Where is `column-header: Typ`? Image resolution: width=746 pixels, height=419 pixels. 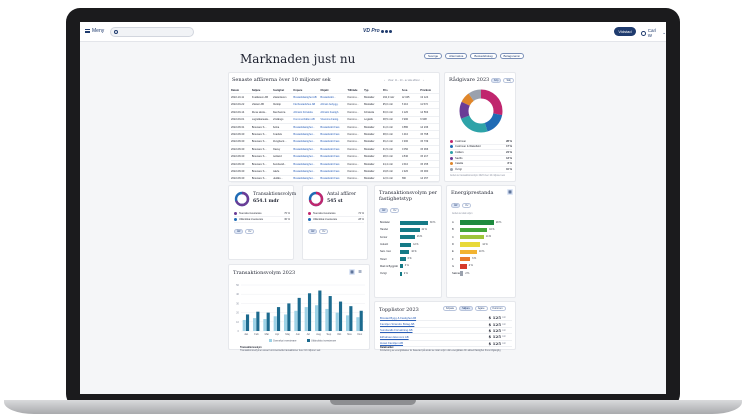 column-header: Typ is located at coordinates (366, 90).